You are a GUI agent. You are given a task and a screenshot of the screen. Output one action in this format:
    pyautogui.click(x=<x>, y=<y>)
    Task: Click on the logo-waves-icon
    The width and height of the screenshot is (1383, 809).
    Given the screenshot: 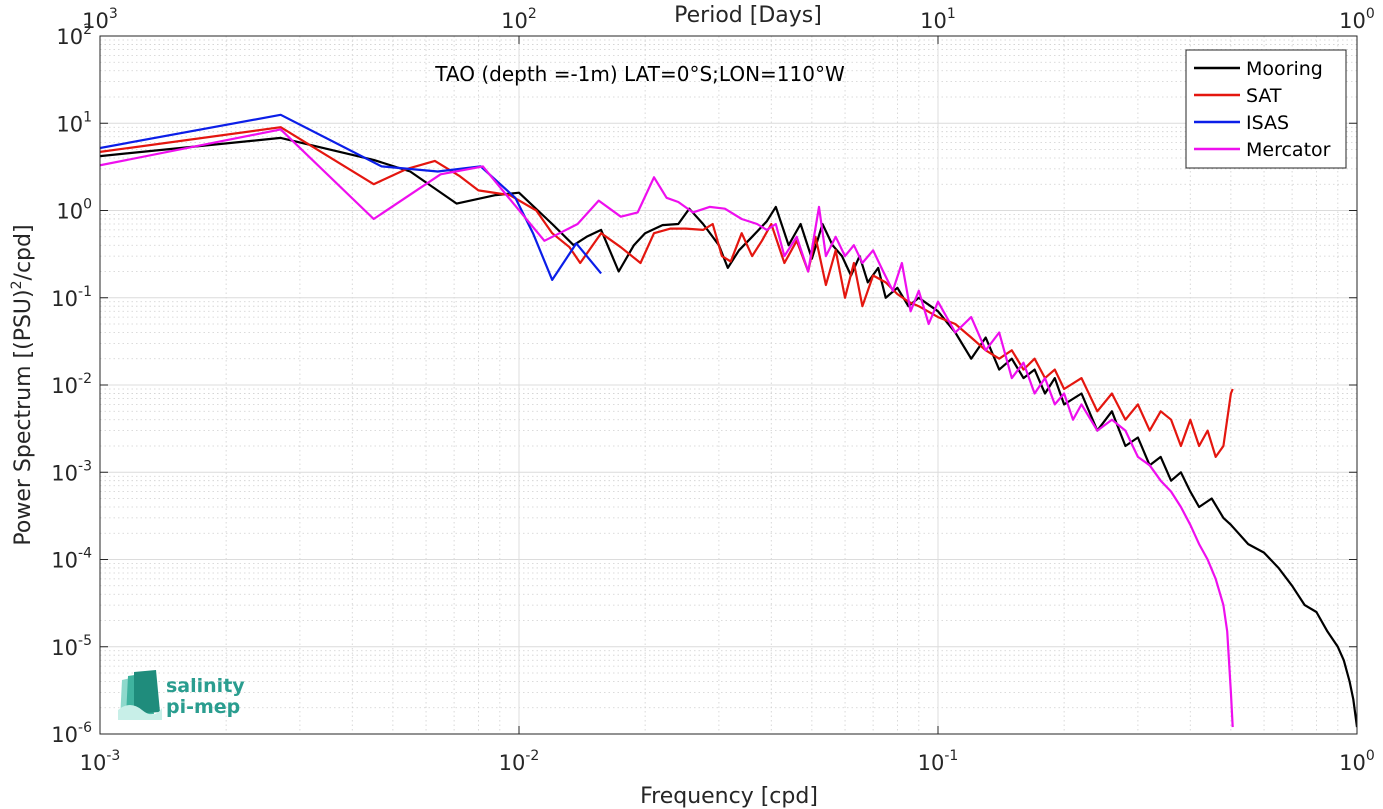 What is the action you would take?
    pyautogui.click(x=140, y=695)
    